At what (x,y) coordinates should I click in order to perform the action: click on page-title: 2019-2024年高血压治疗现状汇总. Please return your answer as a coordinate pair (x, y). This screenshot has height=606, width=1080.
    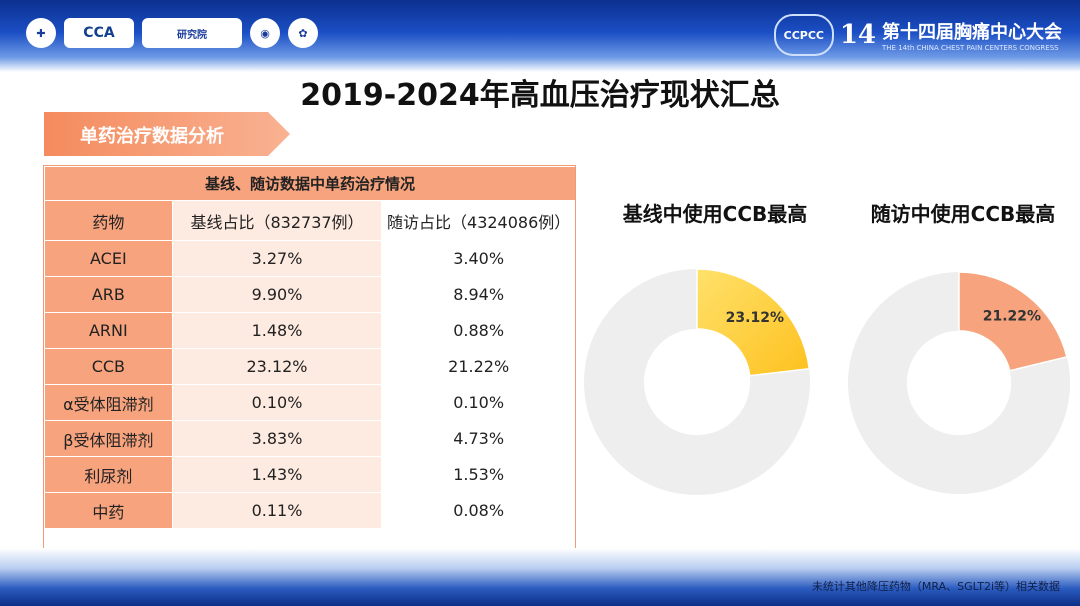
    Looking at the image, I should click on (540, 95).